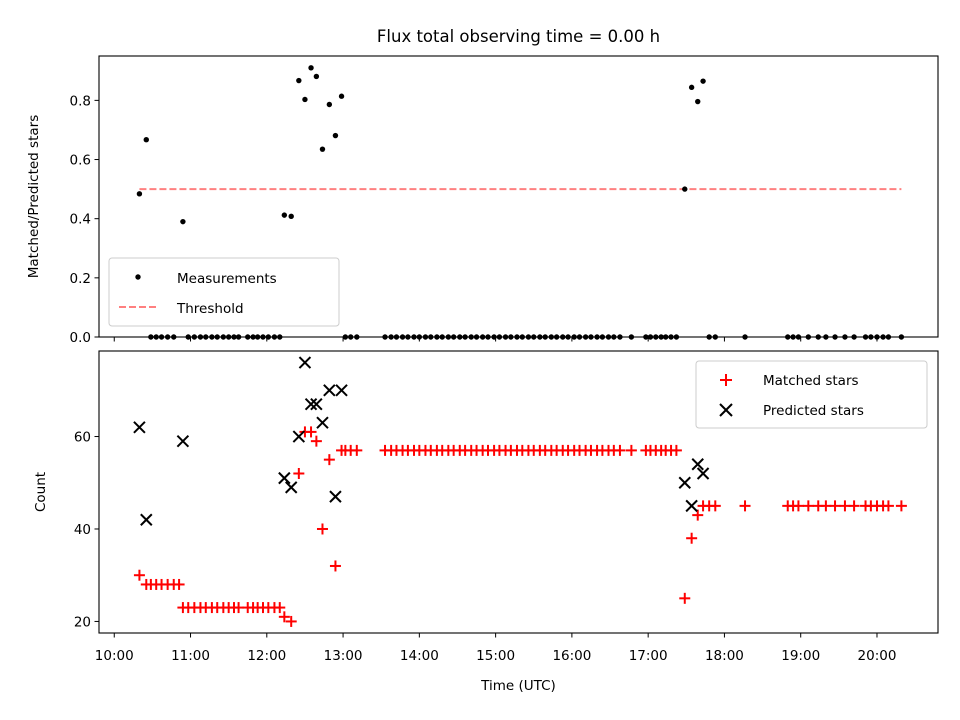 The height and width of the screenshot is (720, 960). I want to click on bottom-y-tick-label: 40, so click(82, 530).